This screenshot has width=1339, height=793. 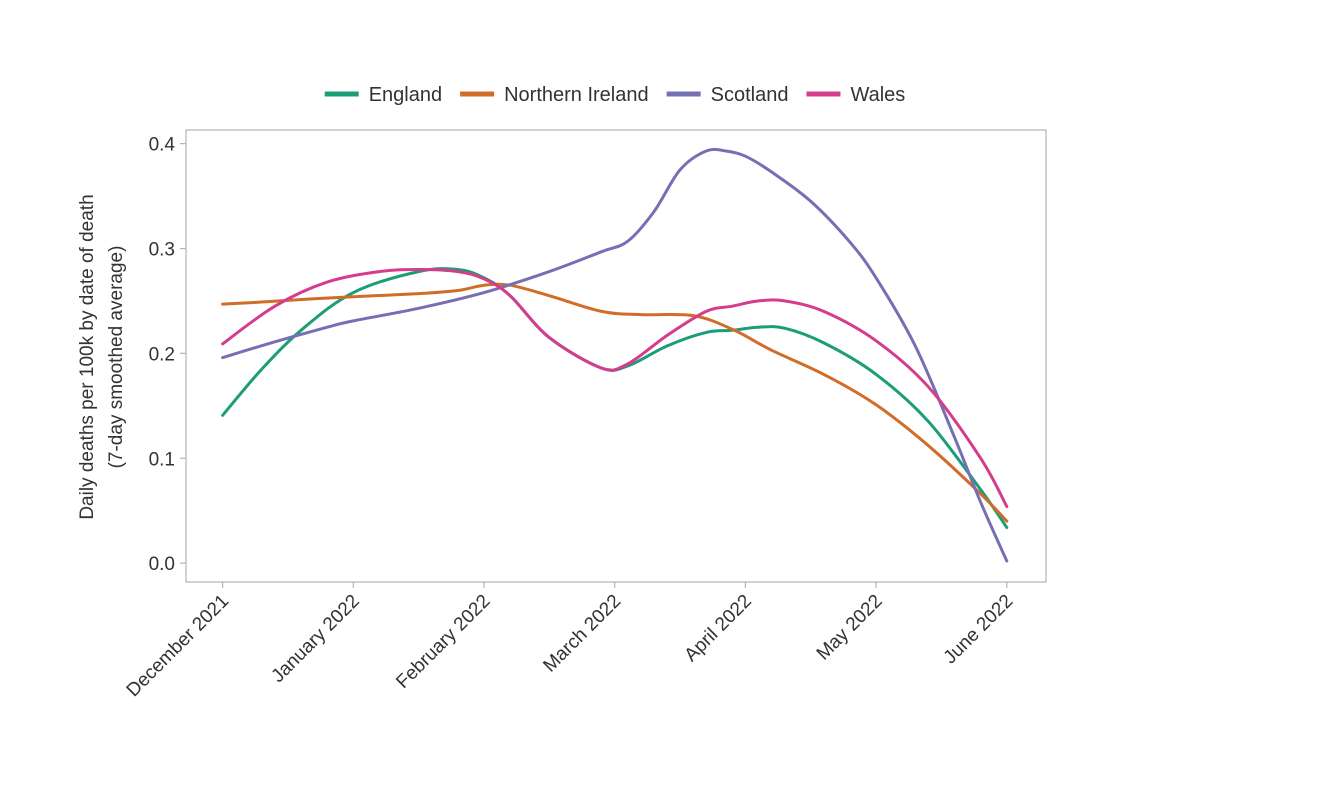 What do you see at coordinates (116, 357) in the screenshot?
I see `y-axis-title-line-2: (7-day smoothed average)` at bounding box center [116, 357].